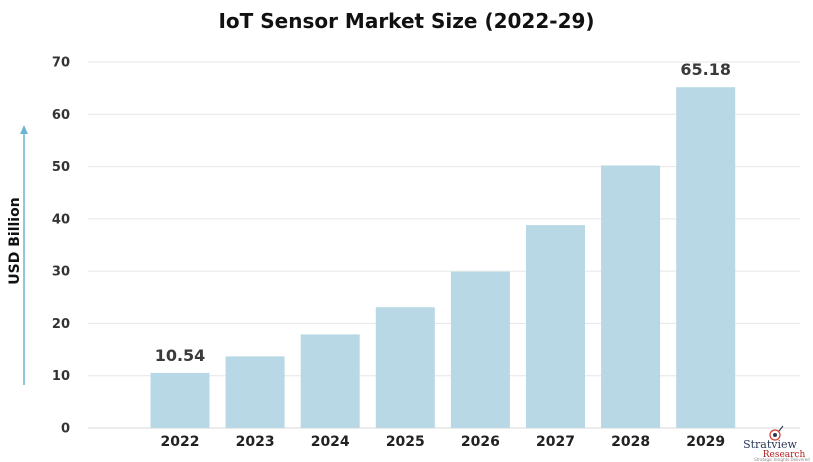 The width and height of the screenshot is (813, 462). Describe the element at coordinates (406, 21) in the screenshot. I see `chart-title: IoT Sensor Market Size (2022-29)` at that location.